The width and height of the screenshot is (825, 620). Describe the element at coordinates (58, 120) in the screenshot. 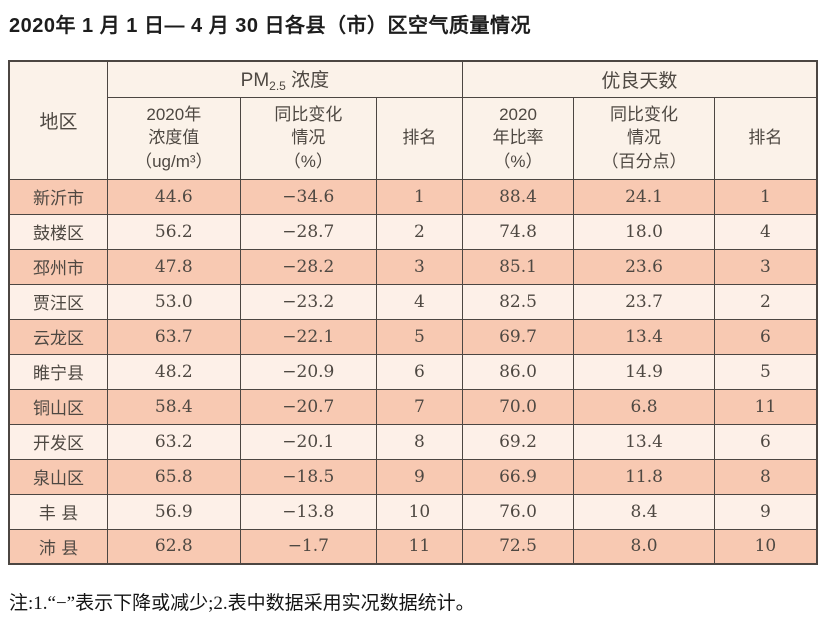

I see `column-header-region: 地区` at that location.